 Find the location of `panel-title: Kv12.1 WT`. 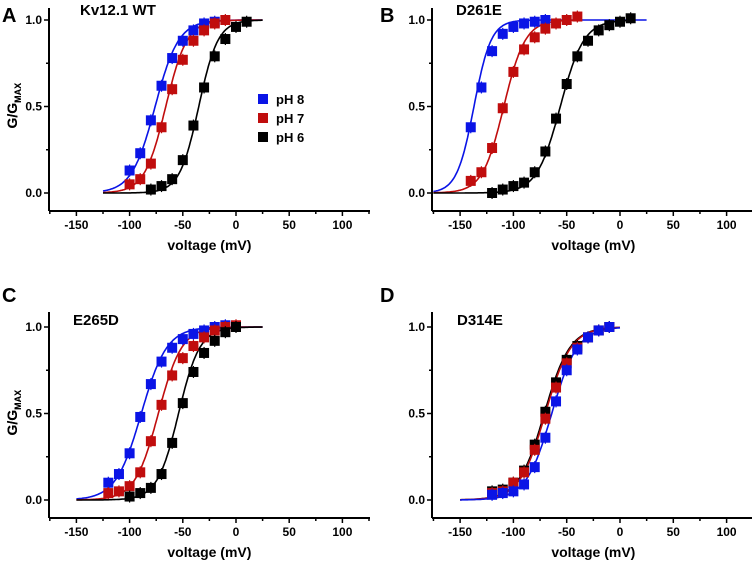

panel-title: Kv12.1 WT is located at coordinates (118, 10).